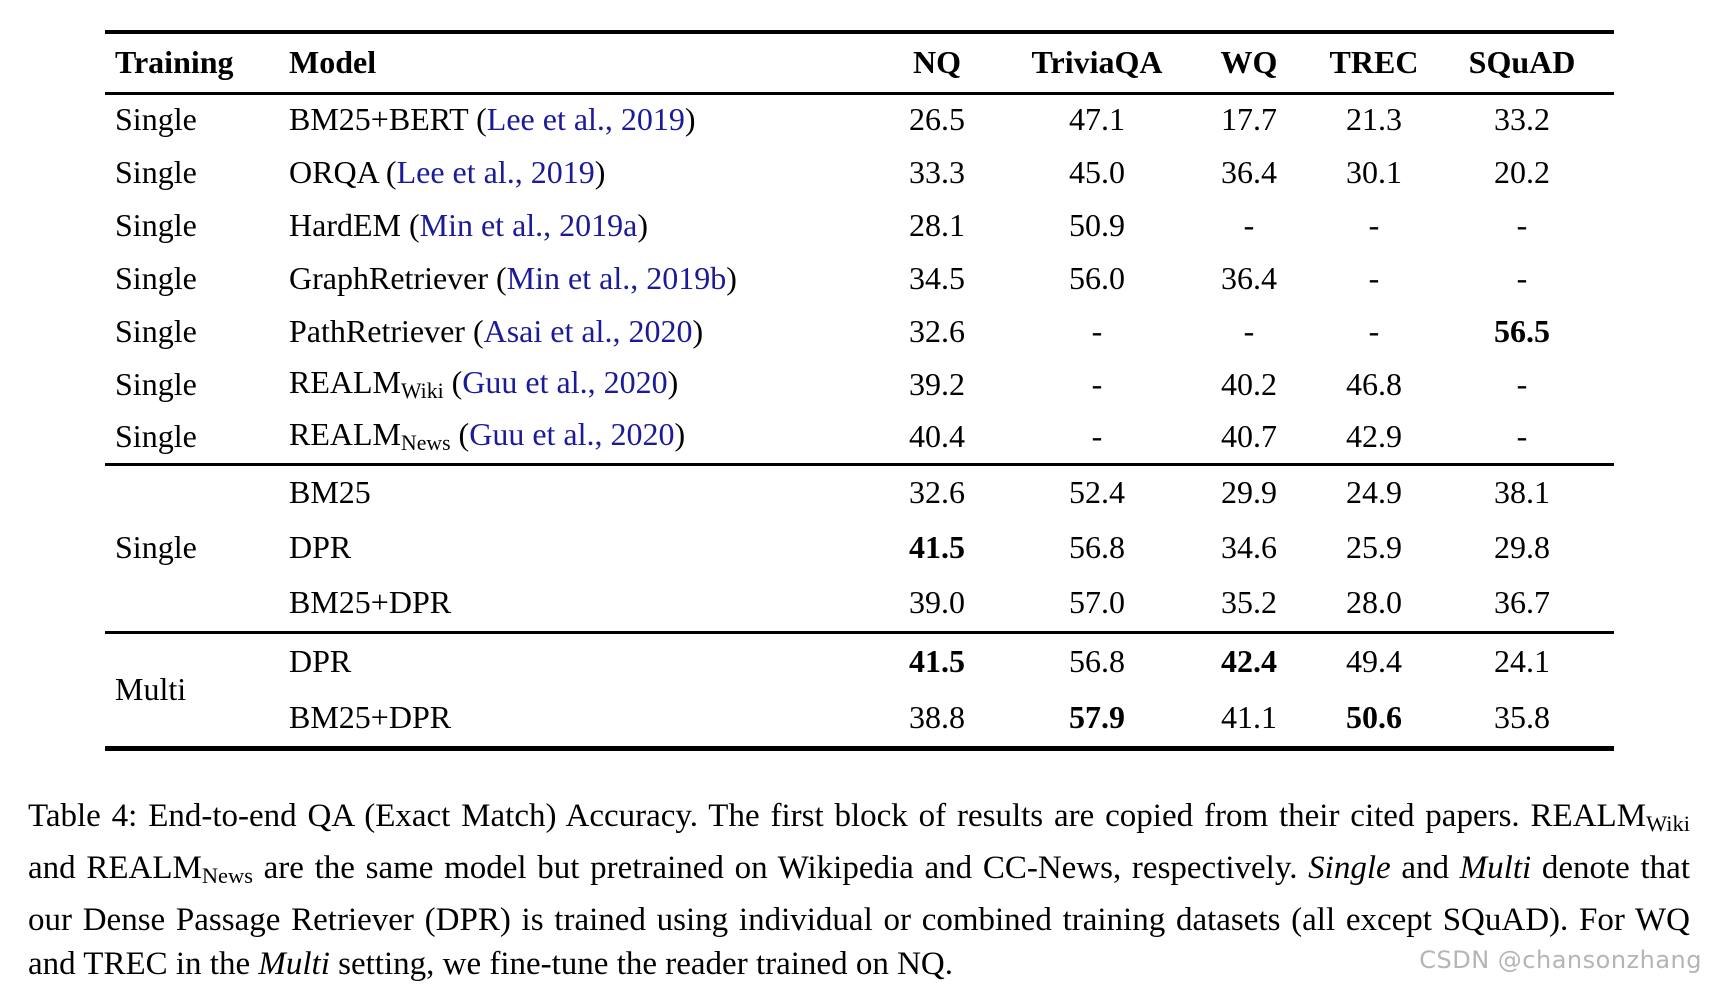  What do you see at coordinates (1374, 660) in the screenshot?
I see `cell-trec: 49.4` at bounding box center [1374, 660].